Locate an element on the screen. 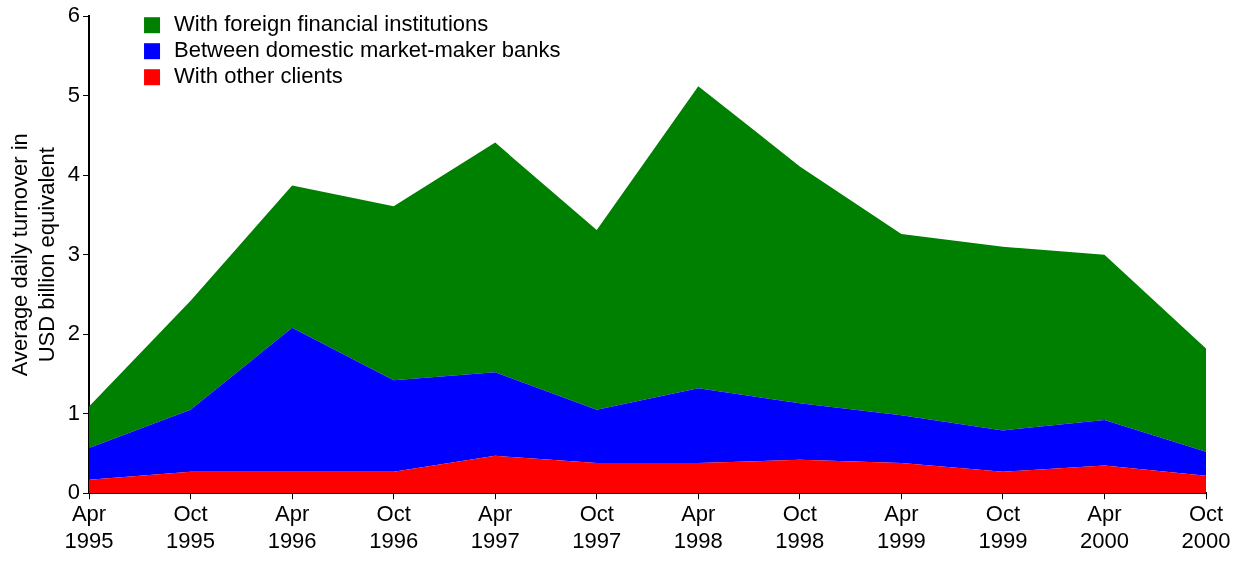 Image resolution: width=1234 pixels, height=562 pixels. x-tick-label: Apr 1999 is located at coordinates (901, 527).